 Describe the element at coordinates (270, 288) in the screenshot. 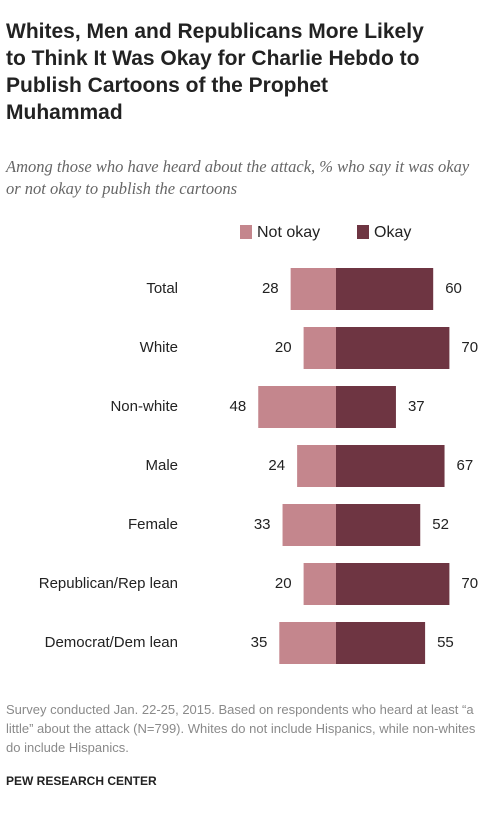

I see `value-label: 28` at that location.